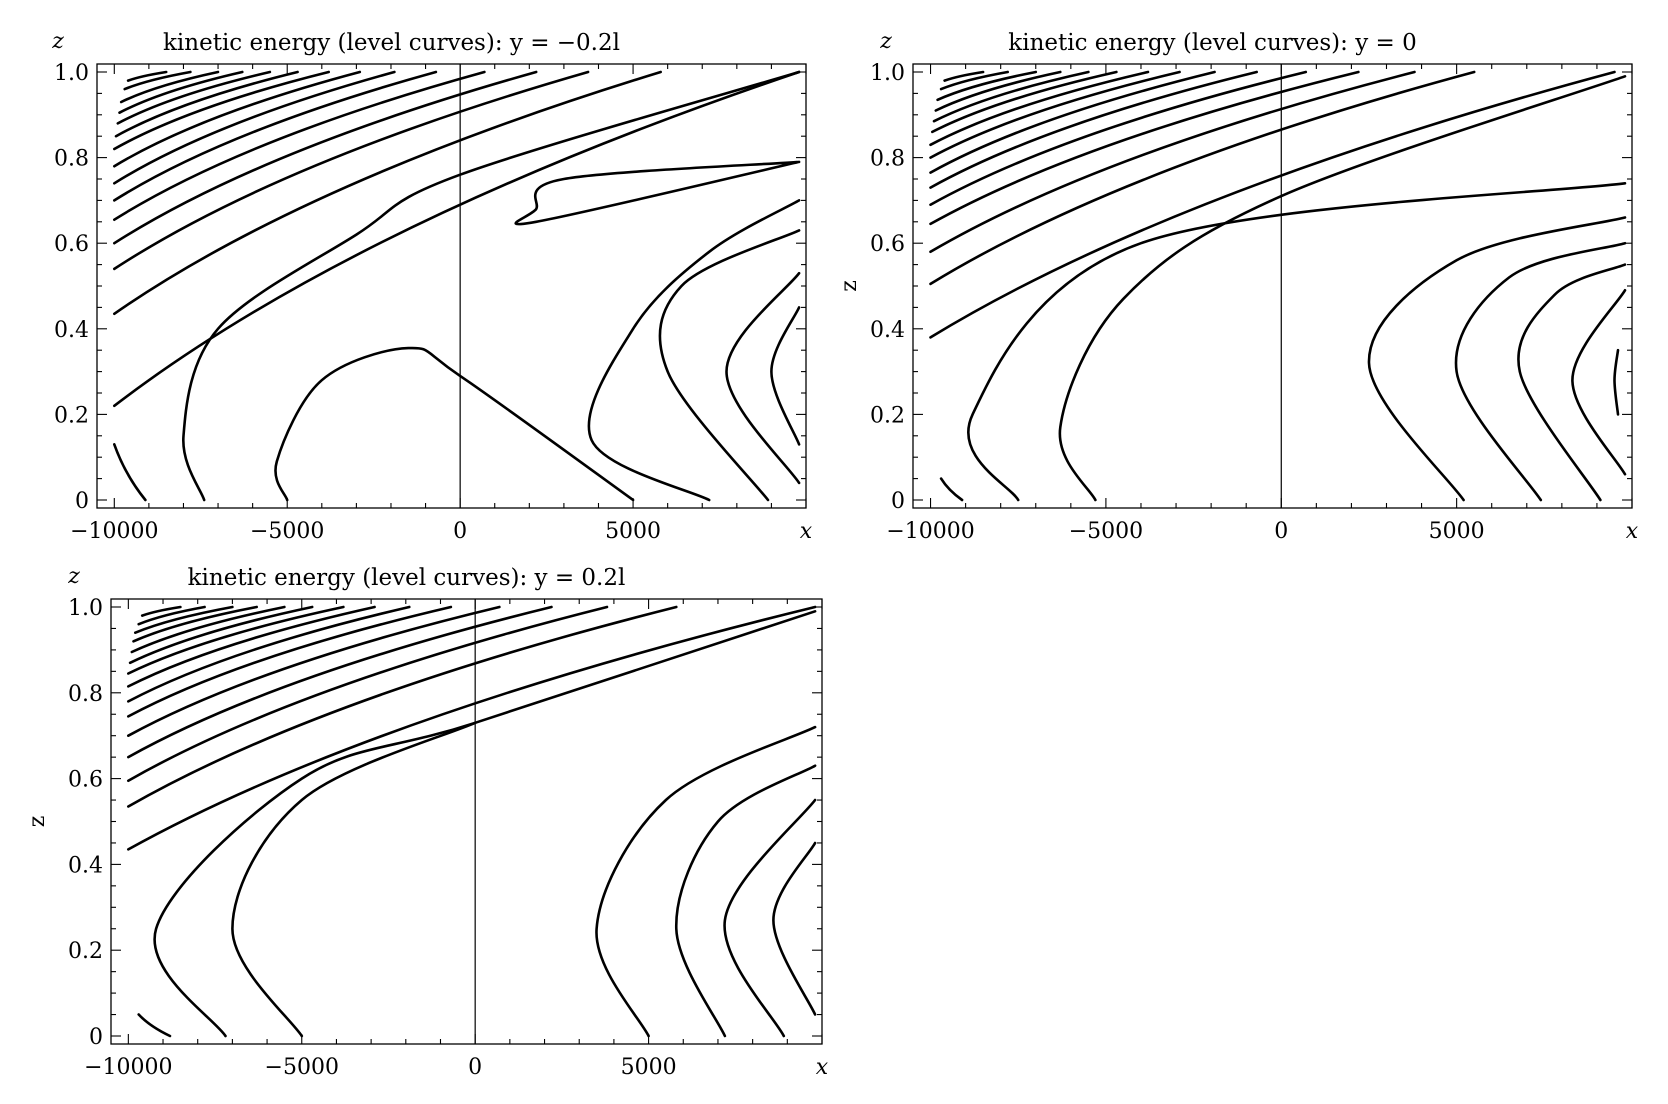 The width and height of the screenshot is (1668, 1104). Describe the element at coordinates (1212, 43) in the screenshot. I see `chart-title: kinetic energy (level curves): y = 0` at that location.